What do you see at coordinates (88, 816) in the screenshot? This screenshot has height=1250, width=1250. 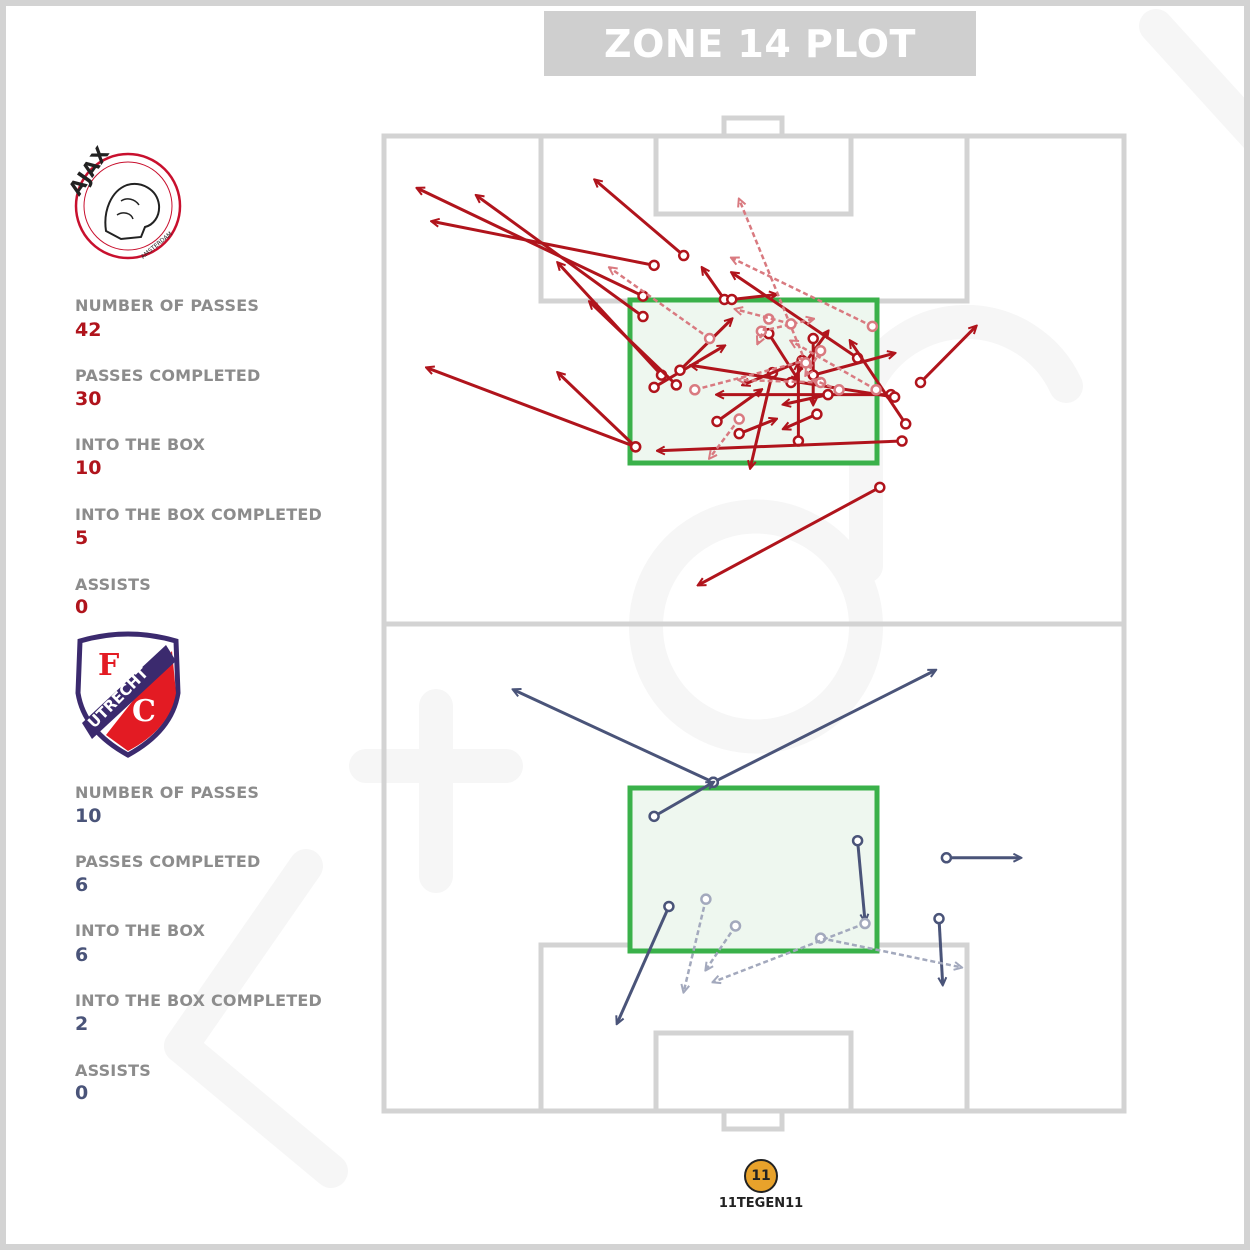 I see `utrecht-passes-value: 10` at bounding box center [88, 816].